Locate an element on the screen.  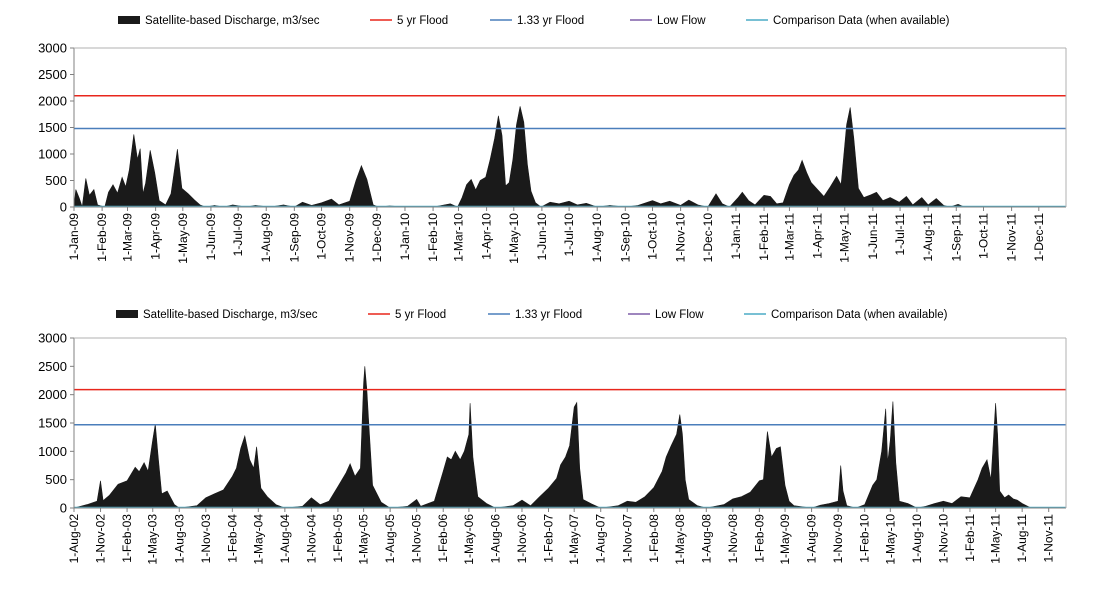
x-tick-label: 1-Feb-08 is located at coordinates (654, 538).